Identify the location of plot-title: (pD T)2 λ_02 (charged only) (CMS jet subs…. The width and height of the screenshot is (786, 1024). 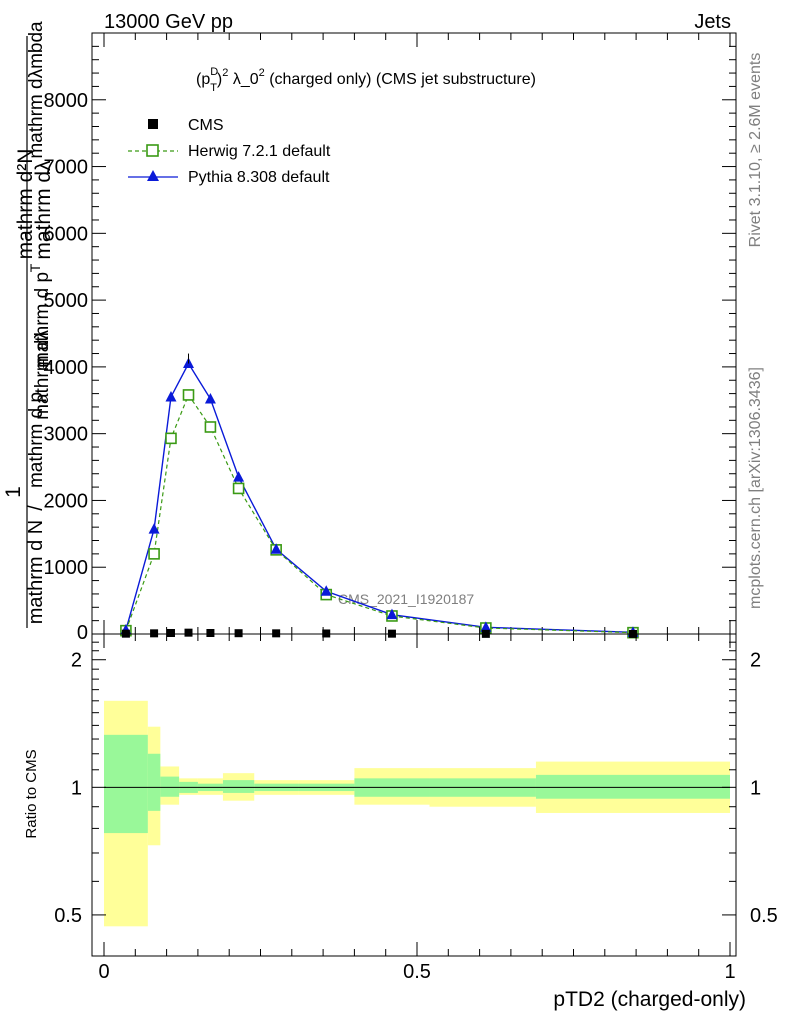
(366, 80).